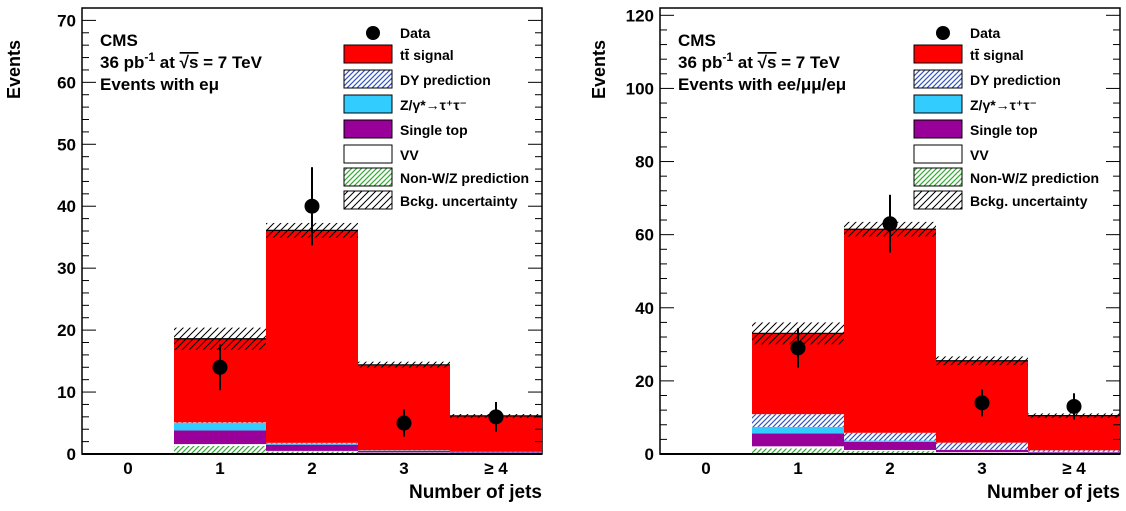 The image size is (1126, 511). Describe the element at coordinates (938, 104) in the screenshot. I see `legend-swatch-ztautau` at that location.